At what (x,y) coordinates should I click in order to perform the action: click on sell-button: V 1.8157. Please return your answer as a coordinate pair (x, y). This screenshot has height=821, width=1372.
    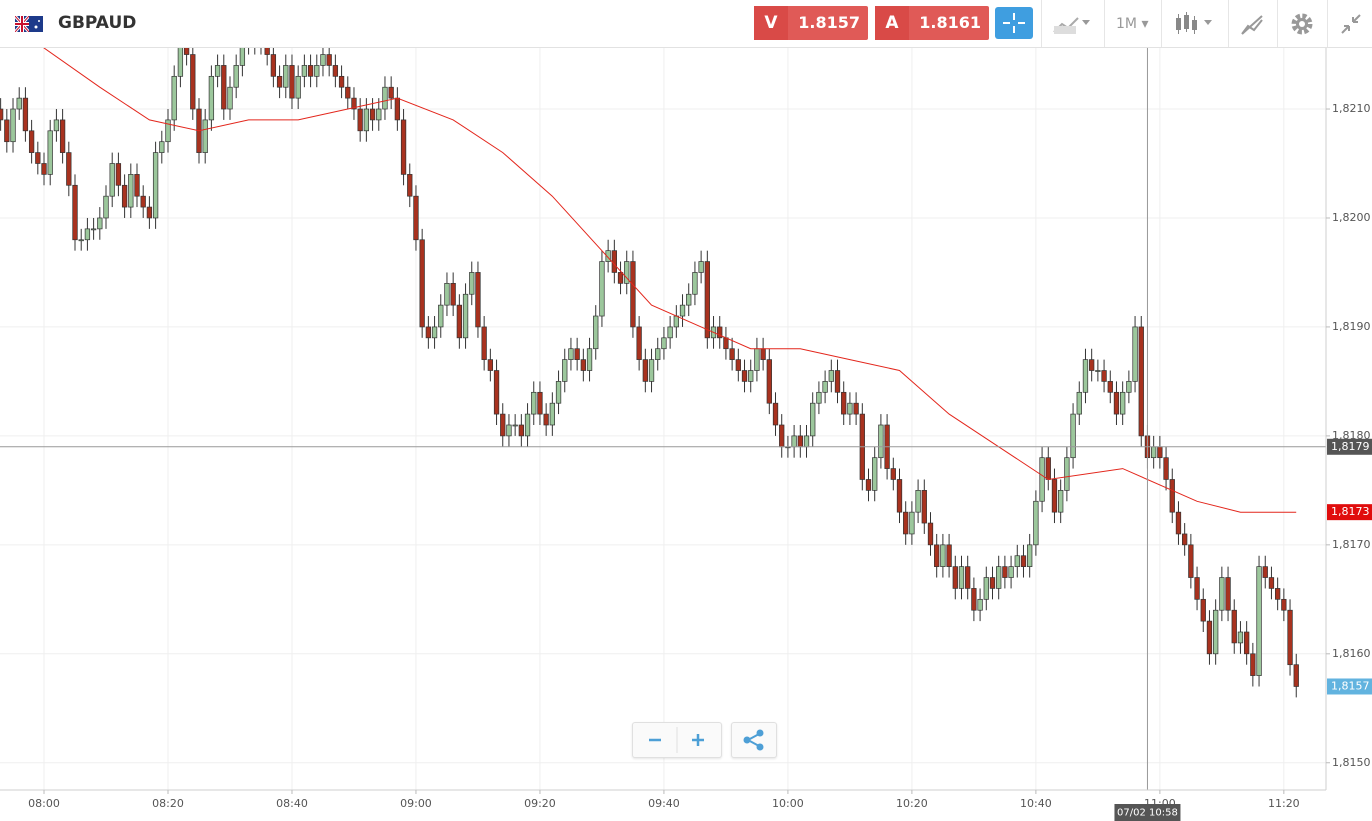
    Looking at the image, I should click on (811, 23).